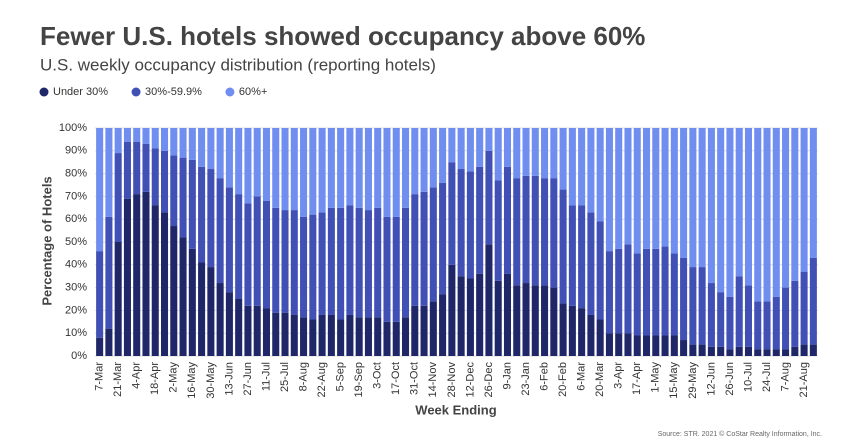  Describe the element at coordinates (767, 377) in the screenshot. I see `x-tick-label: 24-Jul` at that location.